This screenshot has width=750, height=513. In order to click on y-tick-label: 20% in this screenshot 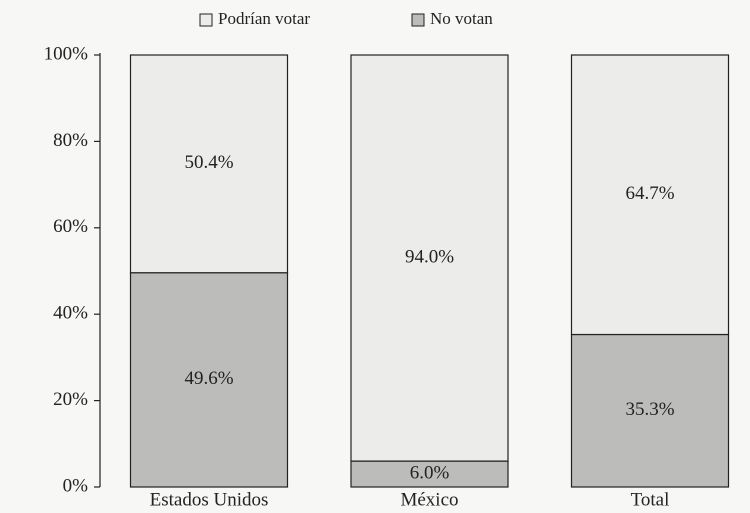, I will do `click(70, 399)`.